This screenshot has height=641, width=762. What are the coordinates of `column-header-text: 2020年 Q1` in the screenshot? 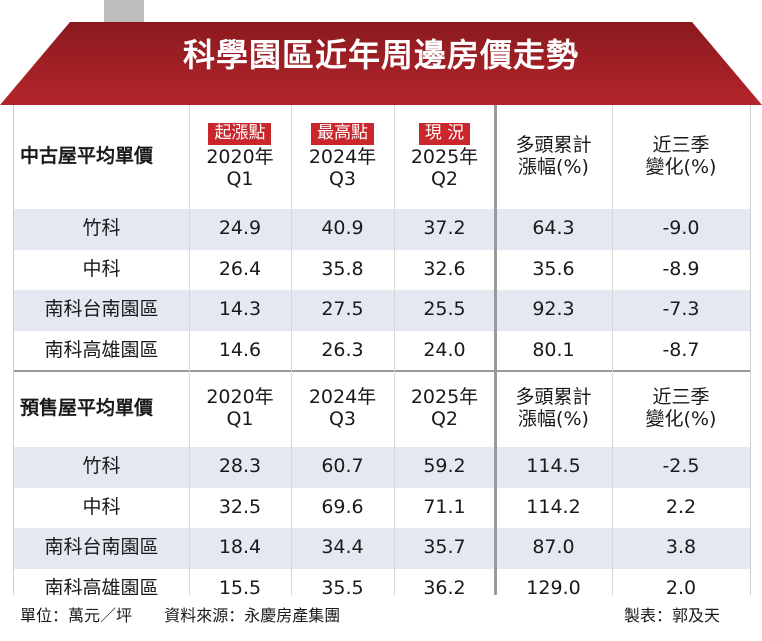 It's located at (239, 408).